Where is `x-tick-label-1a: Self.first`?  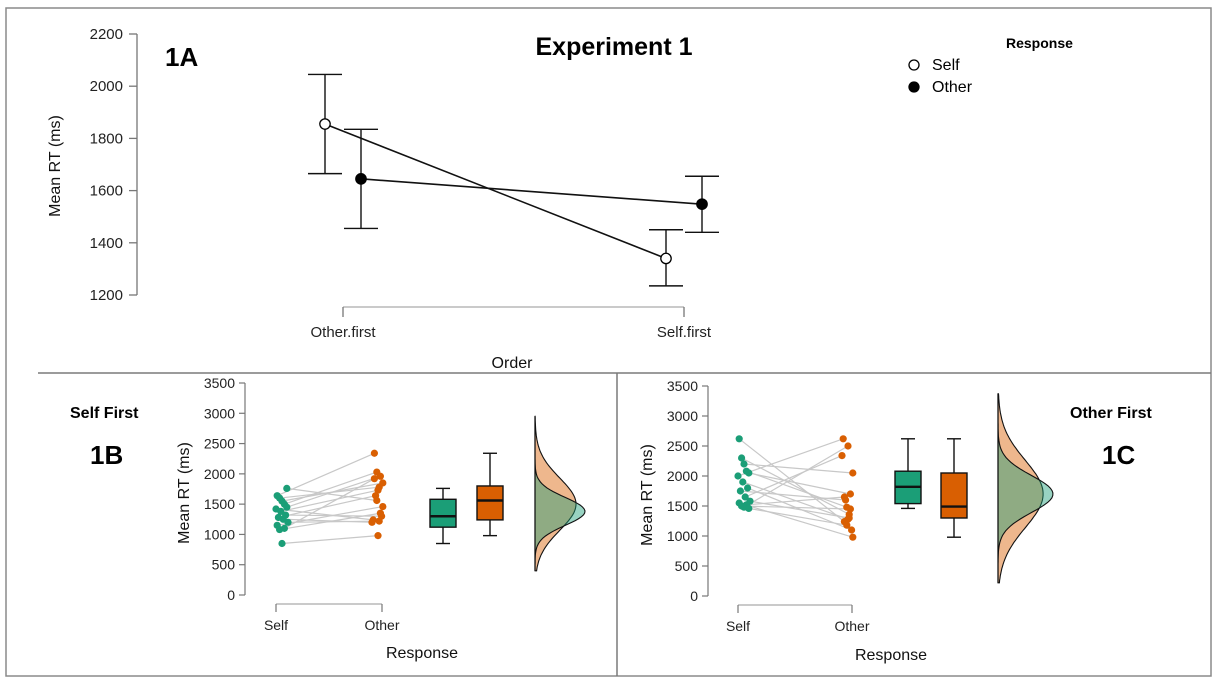
x-tick-label-1a: Self.first is located at coordinates (684, 332).